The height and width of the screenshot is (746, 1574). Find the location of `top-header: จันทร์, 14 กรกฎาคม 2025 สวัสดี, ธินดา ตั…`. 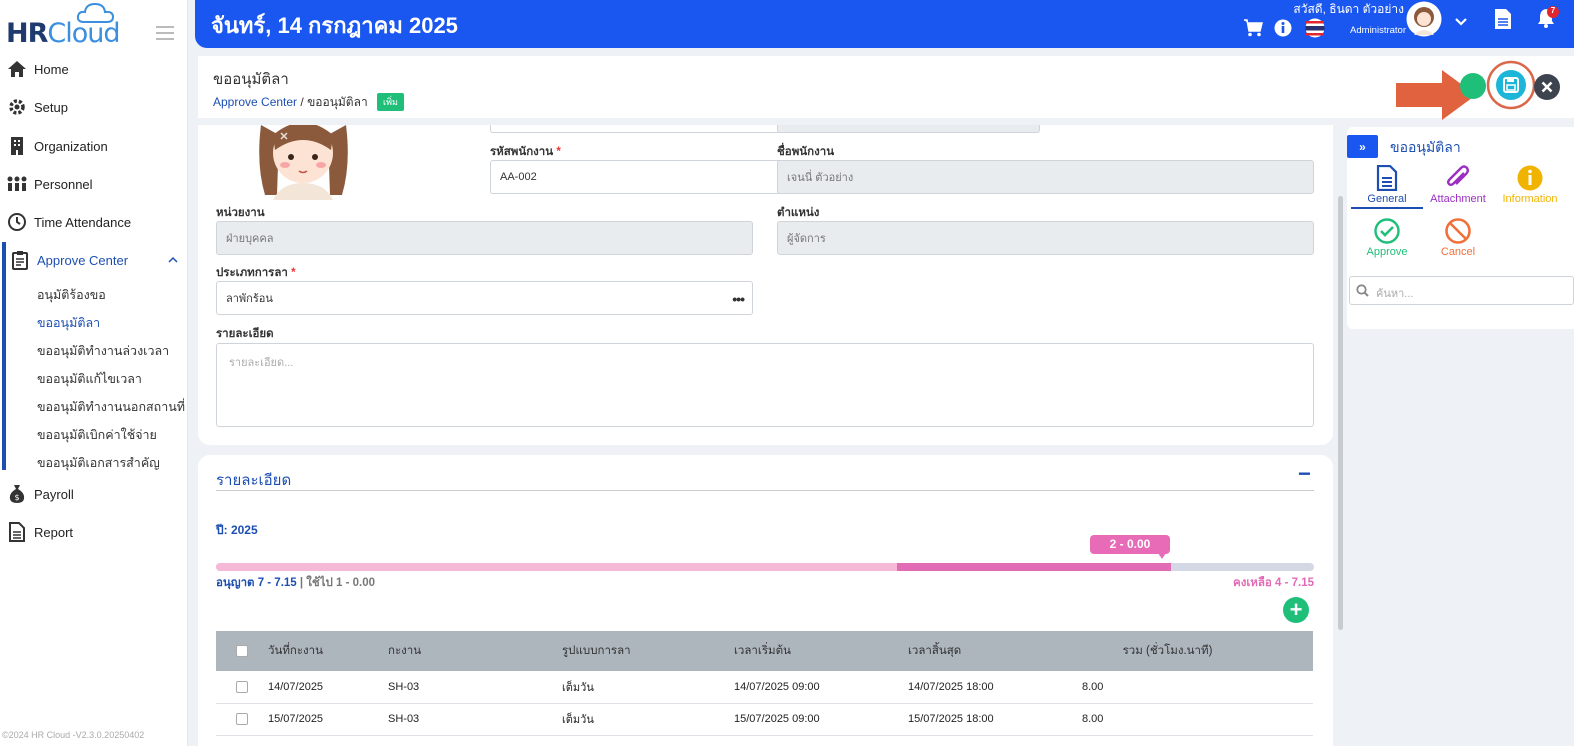

top-header: จันทร์, 14 กรกฎาคม 2025 สวัสดี, ธินดา ตั… is located at coordinates (884, 24).